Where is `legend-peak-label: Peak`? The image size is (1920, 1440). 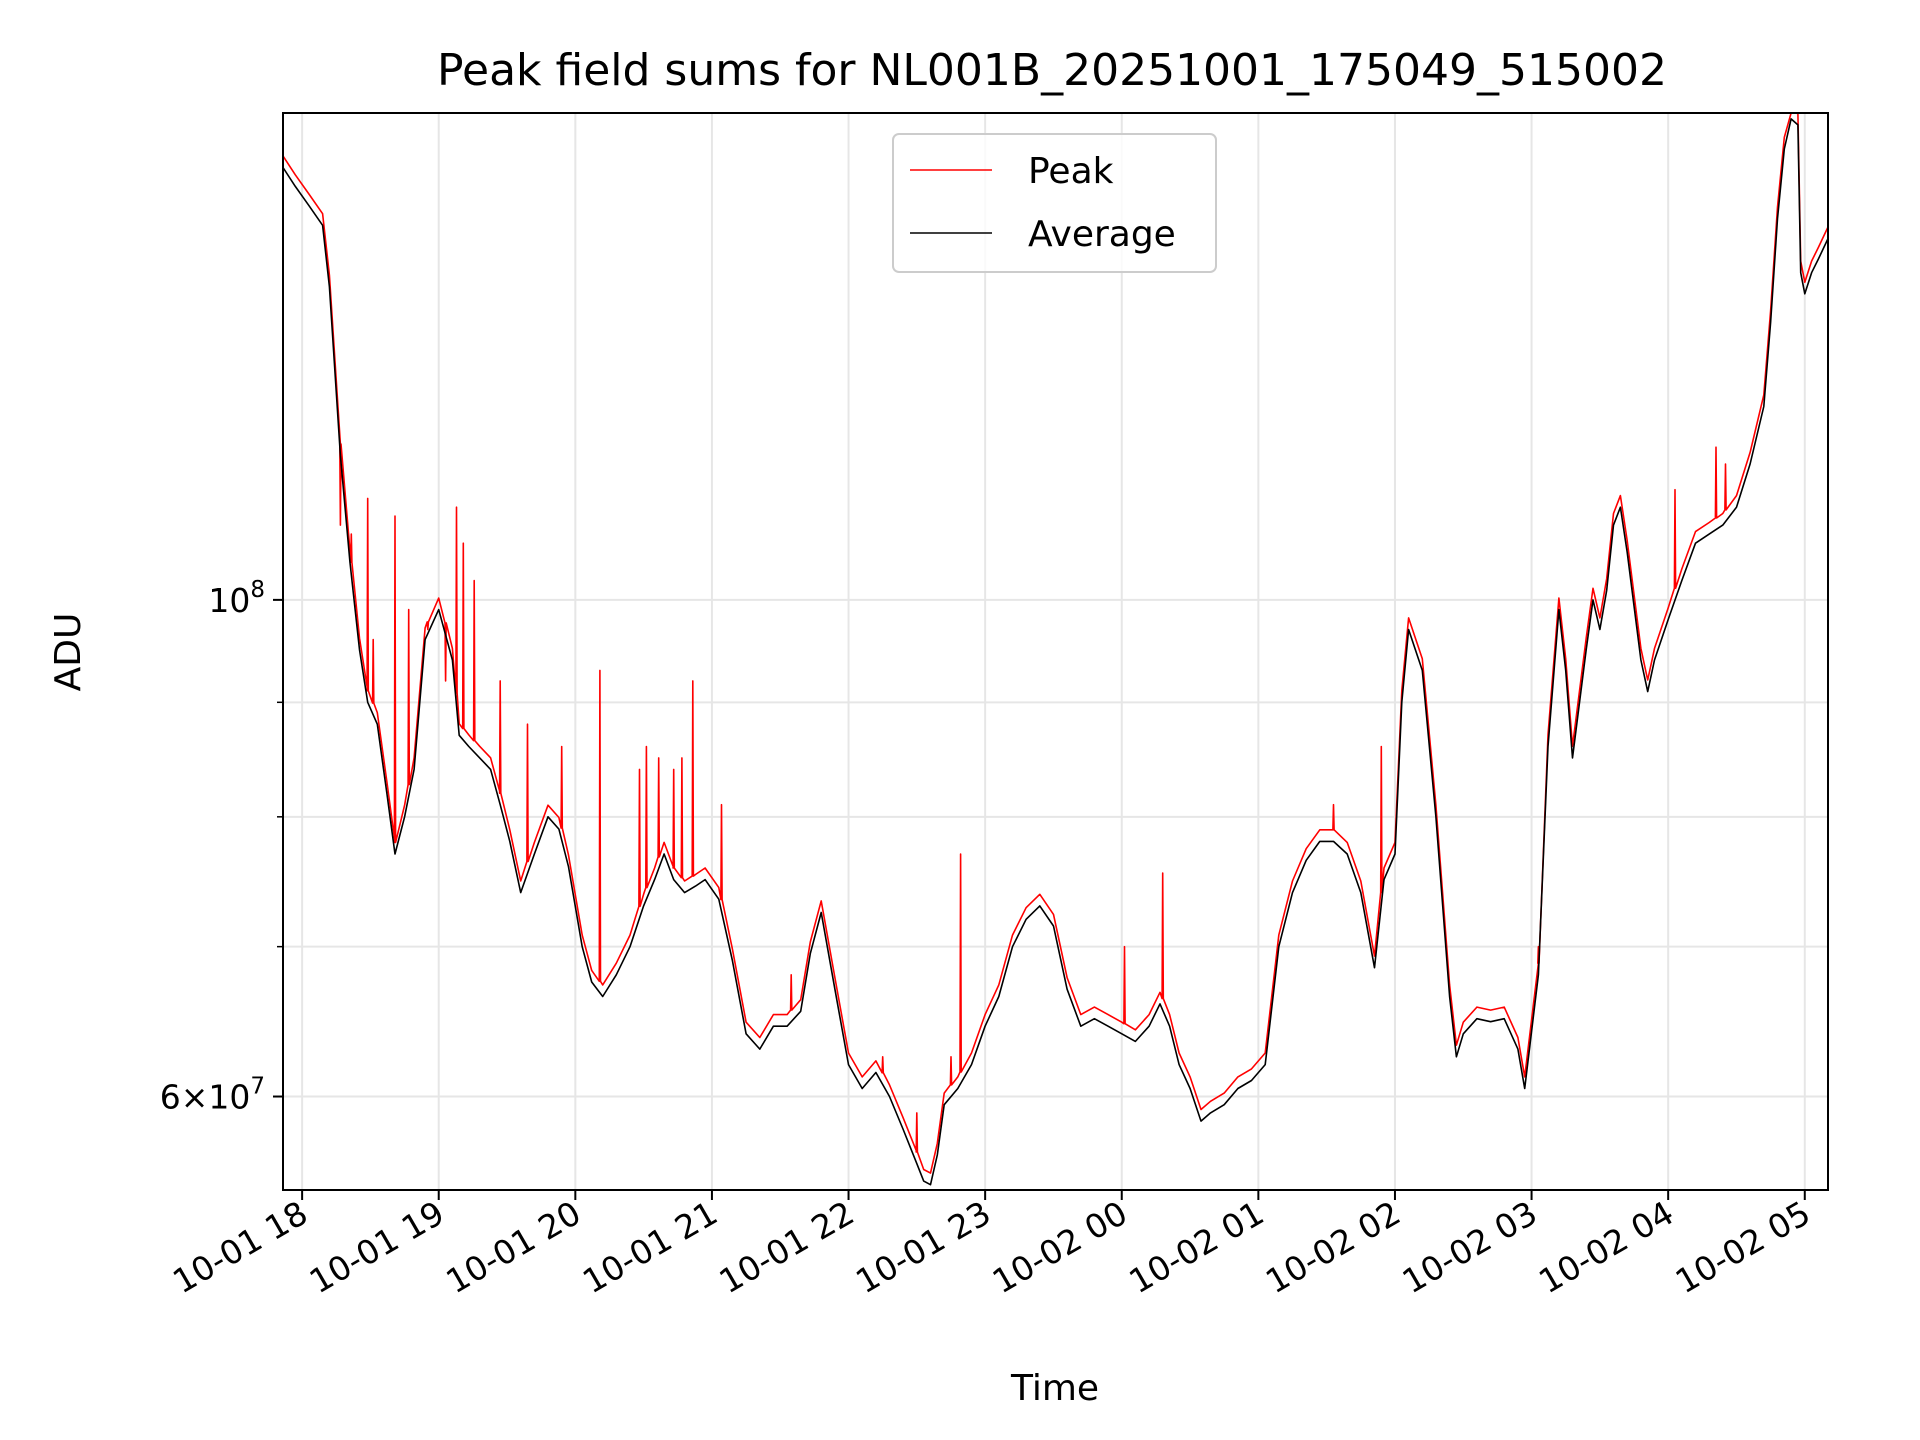
legend-peak-label: Peak is located at coordinates (1071, 171).